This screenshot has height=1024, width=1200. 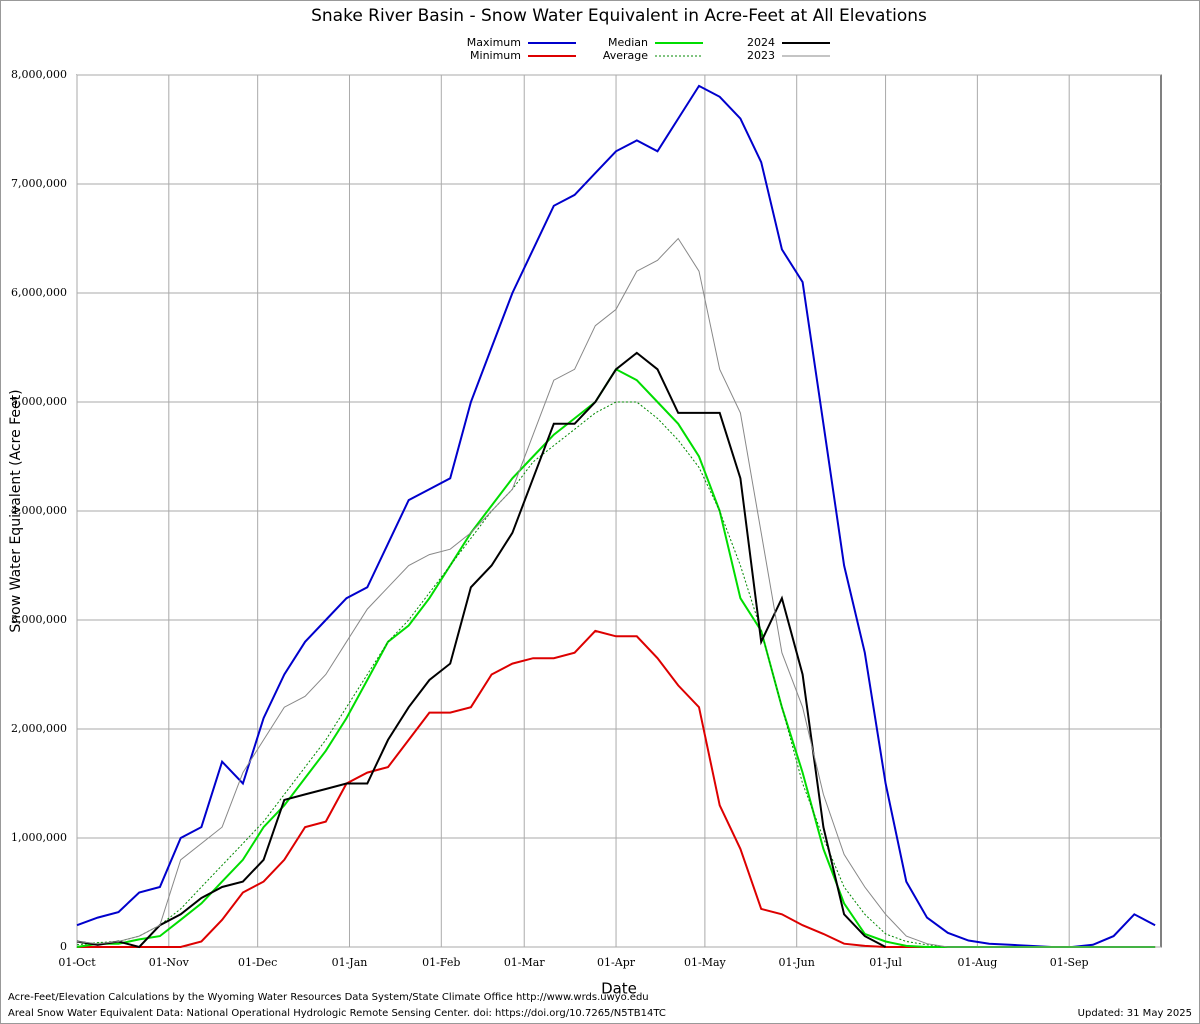 What do you see at coordinates (885, 962) in the screenshot?
I see `x-tick-label: 01-Jul` at bounding box center [885, 962].